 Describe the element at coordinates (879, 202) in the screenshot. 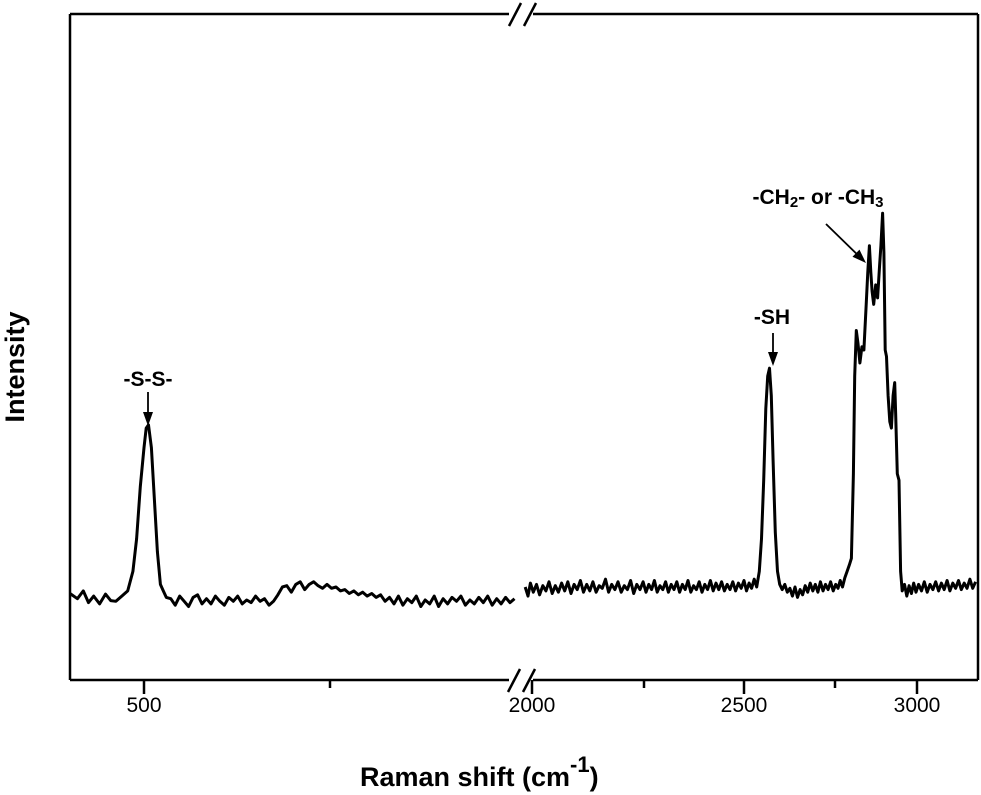

I see `anno-sub-3: 3` at that location.